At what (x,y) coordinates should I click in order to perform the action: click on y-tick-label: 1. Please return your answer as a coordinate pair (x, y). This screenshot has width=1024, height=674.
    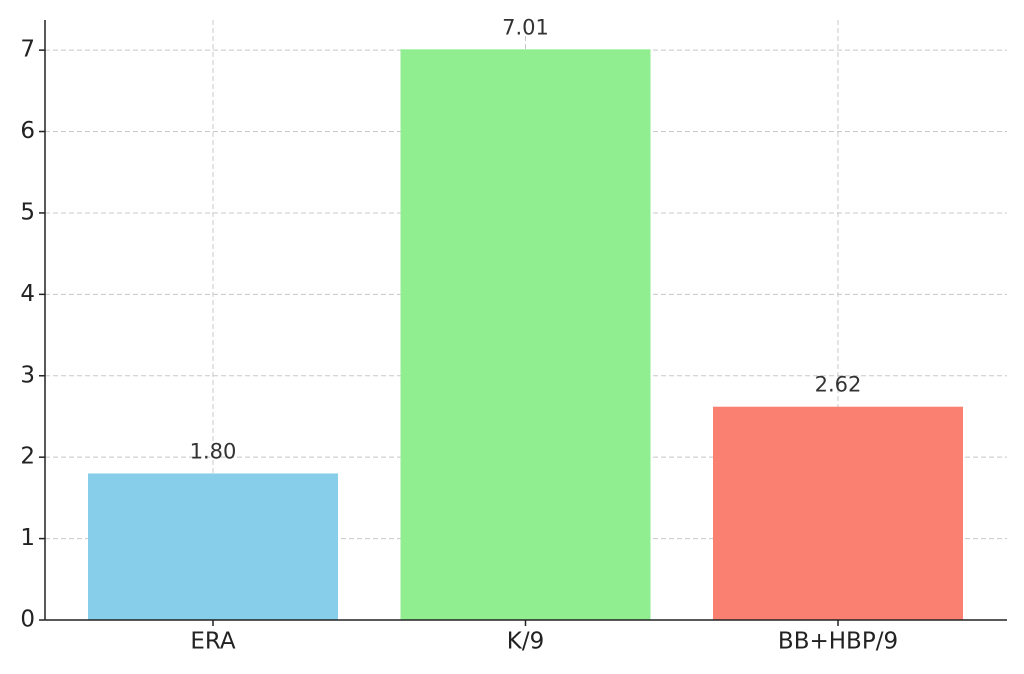
    Looking at the image, I should click on (27, 538).